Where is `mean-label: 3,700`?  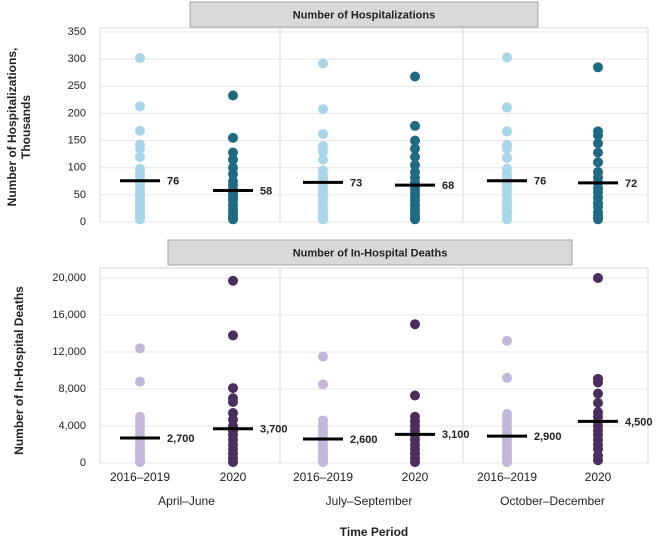 mean-label: 3,700 is located at coordinates (274, 430).